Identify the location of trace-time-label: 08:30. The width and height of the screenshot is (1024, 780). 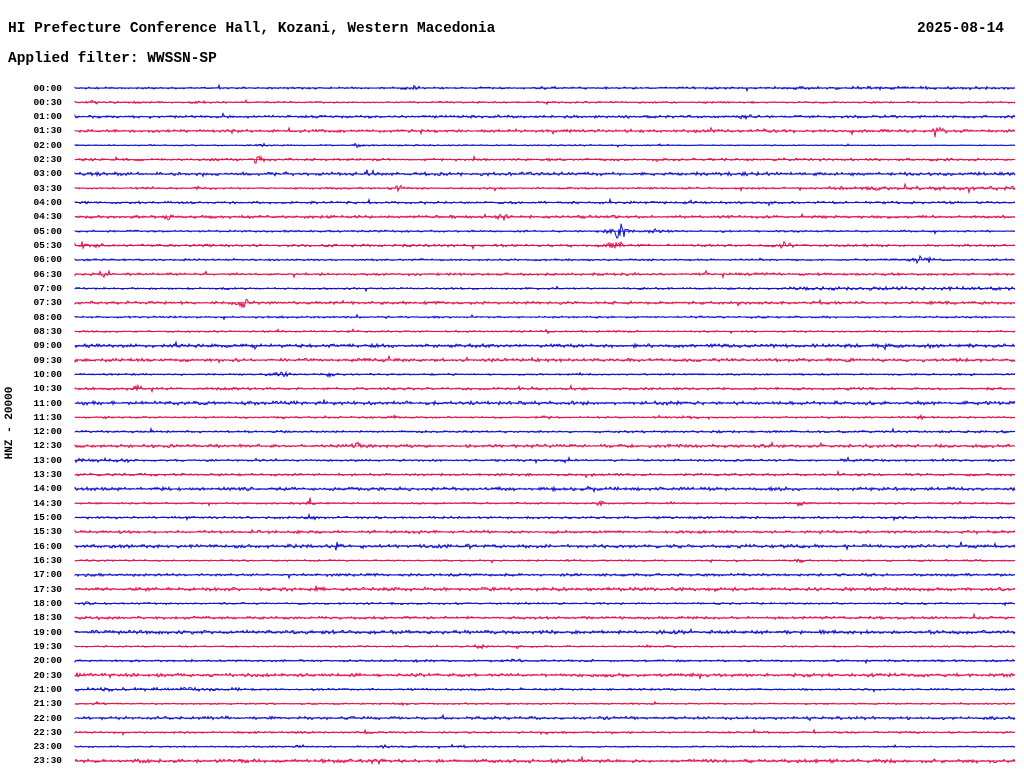
(47, 331).